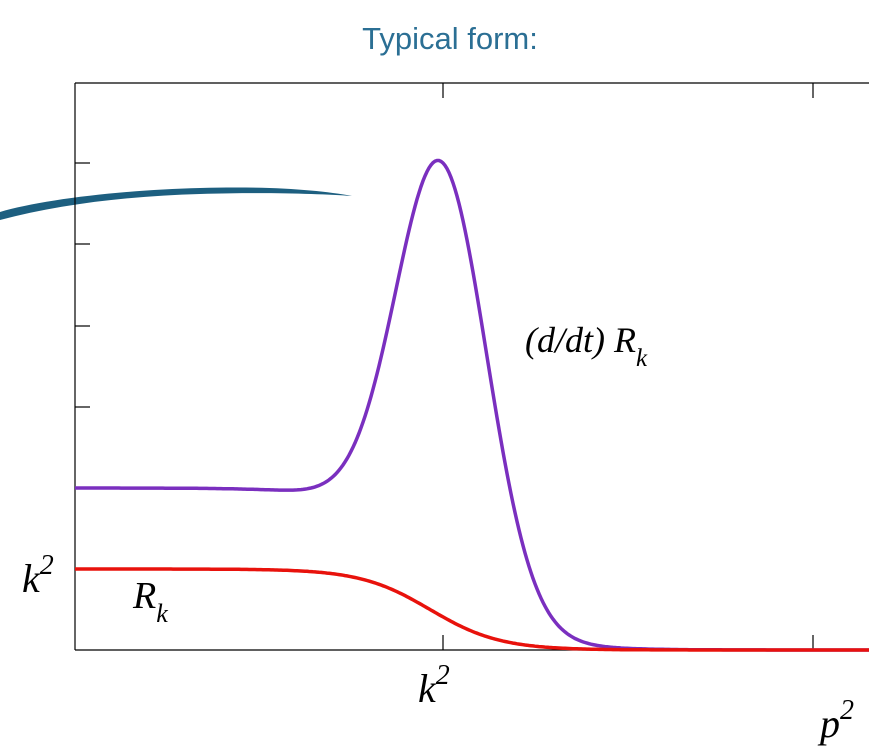 This screenshot has height=746, width=869. I want to click on d-sub: k, so click(642, 358).